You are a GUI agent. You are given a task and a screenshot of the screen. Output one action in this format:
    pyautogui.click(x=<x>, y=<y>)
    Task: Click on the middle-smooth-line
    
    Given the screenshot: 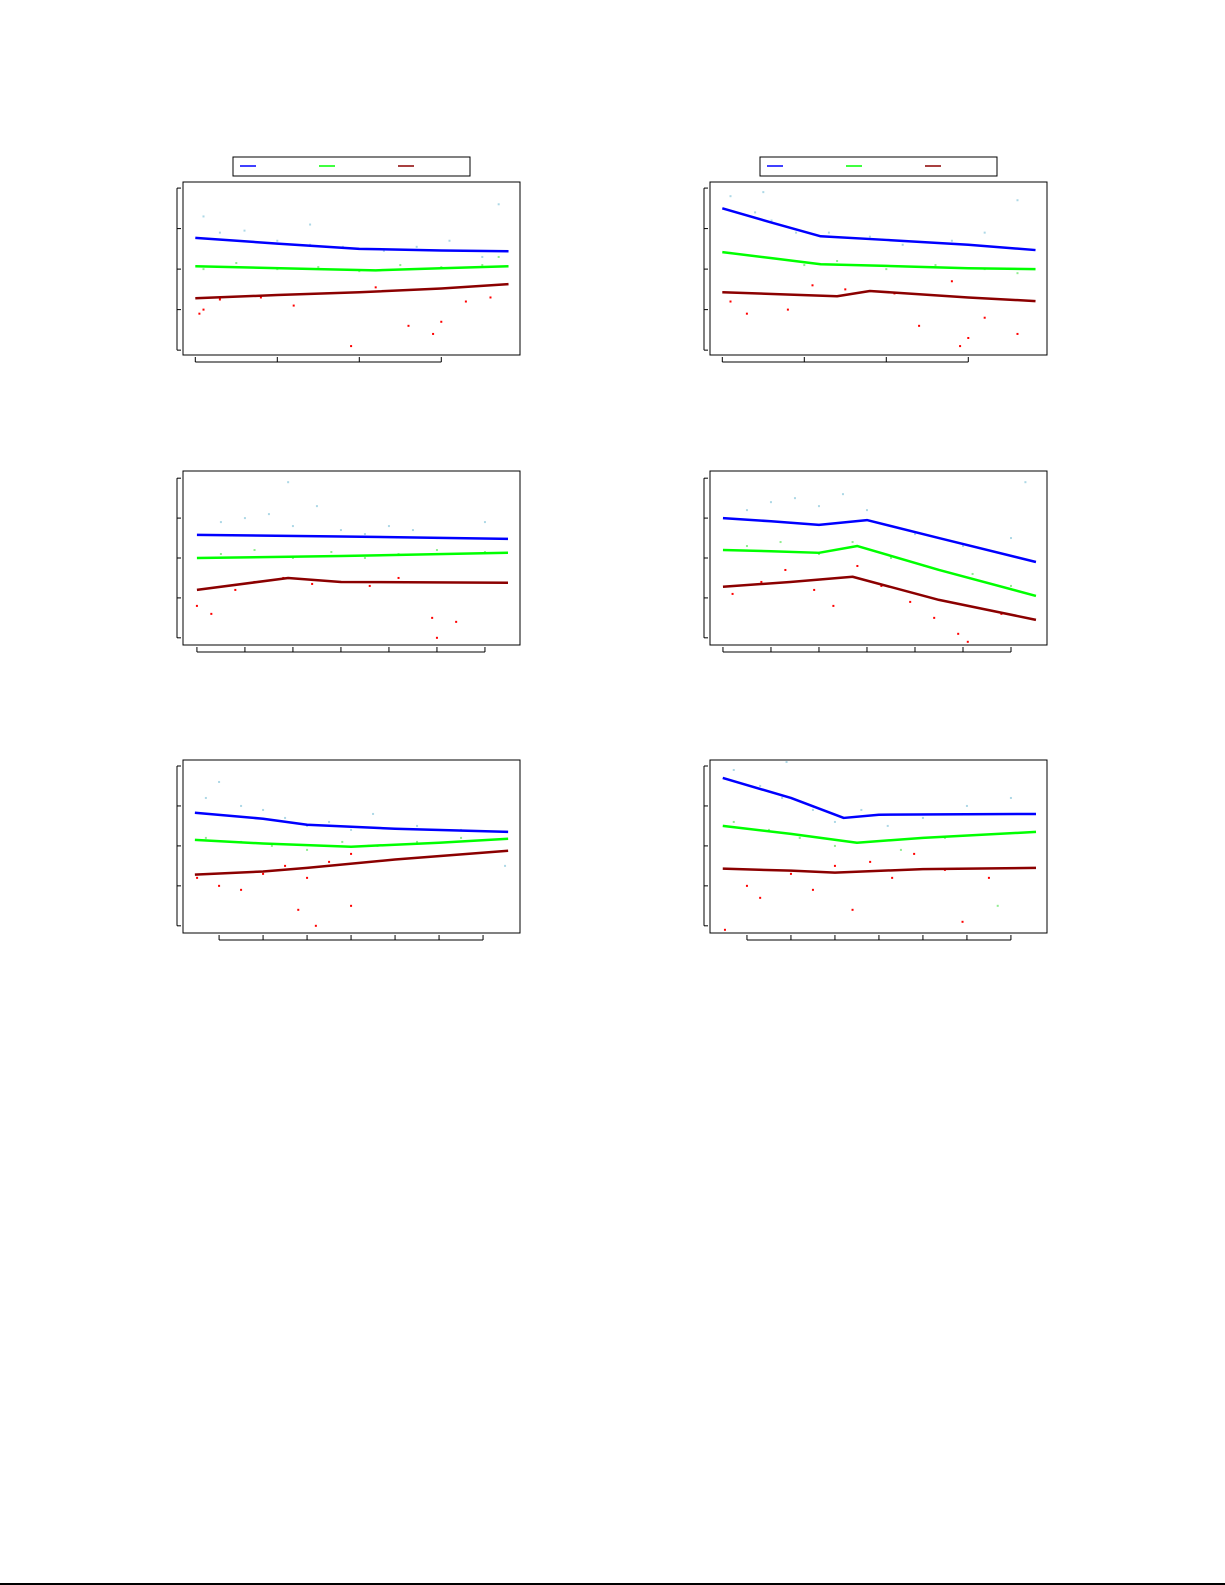 What is the action you would take?
    pyautogui.click(x=352, y=268)
    